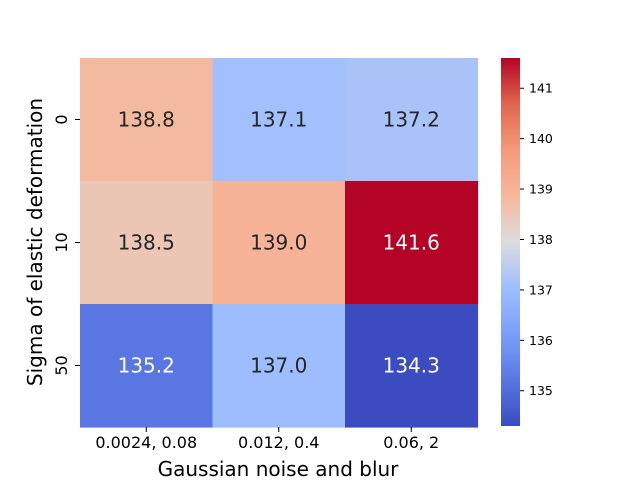  Describe the element at coordinates (278, 442) in the screenshot. I see `x-tick-label: 0.012, 0.4` at that location.